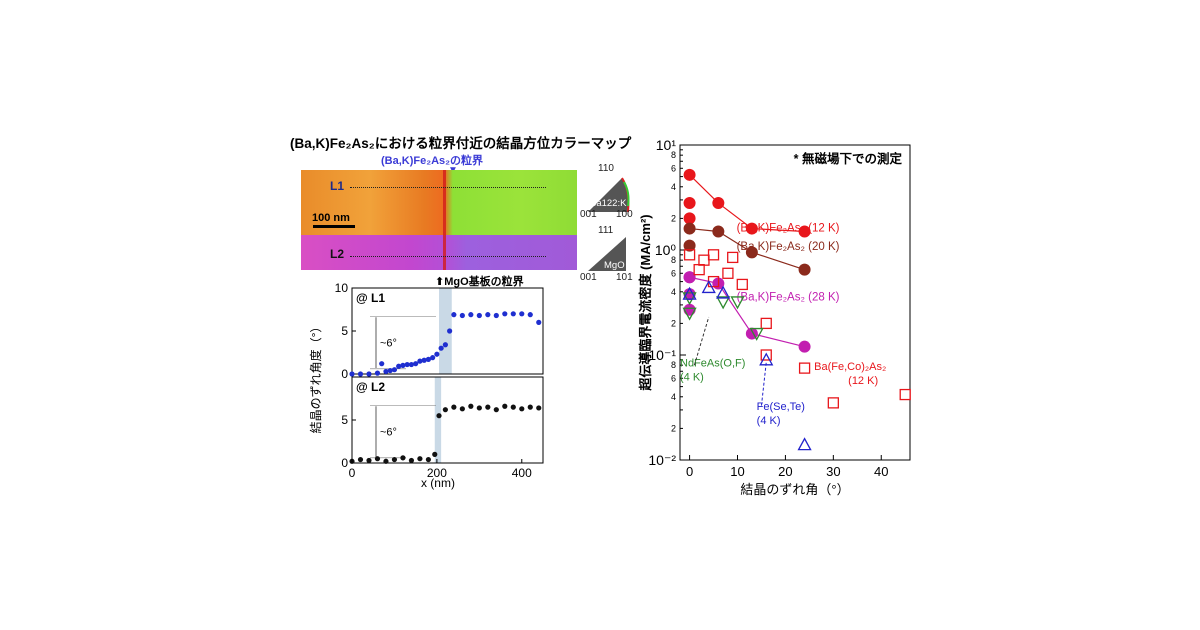 The height and width of the screenshot is (630, 1200). What do you see at coordinates (763, 384) in the screenshot?
I see `leader-line` at bounding box center [763, 384].